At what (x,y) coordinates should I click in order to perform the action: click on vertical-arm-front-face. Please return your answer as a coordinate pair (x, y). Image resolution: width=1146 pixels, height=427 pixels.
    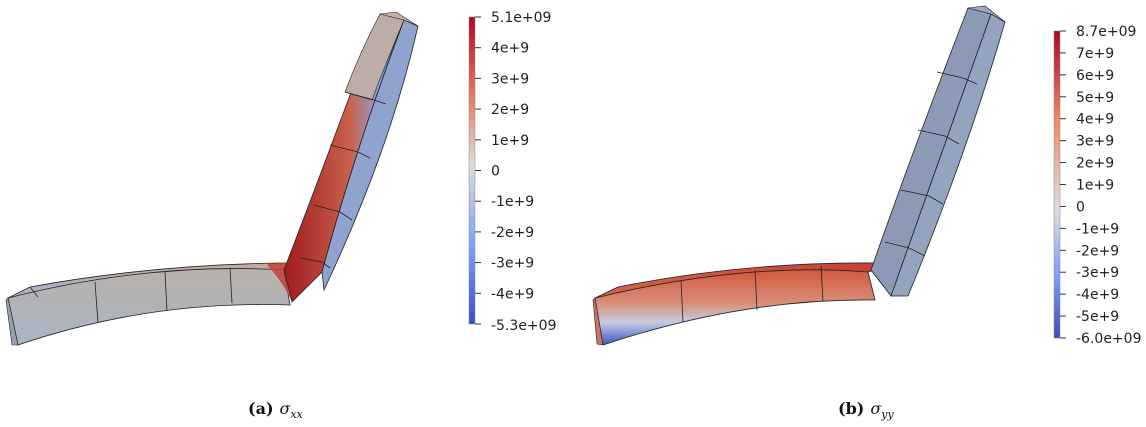
    Looking at the image, I should click on (931, 152).